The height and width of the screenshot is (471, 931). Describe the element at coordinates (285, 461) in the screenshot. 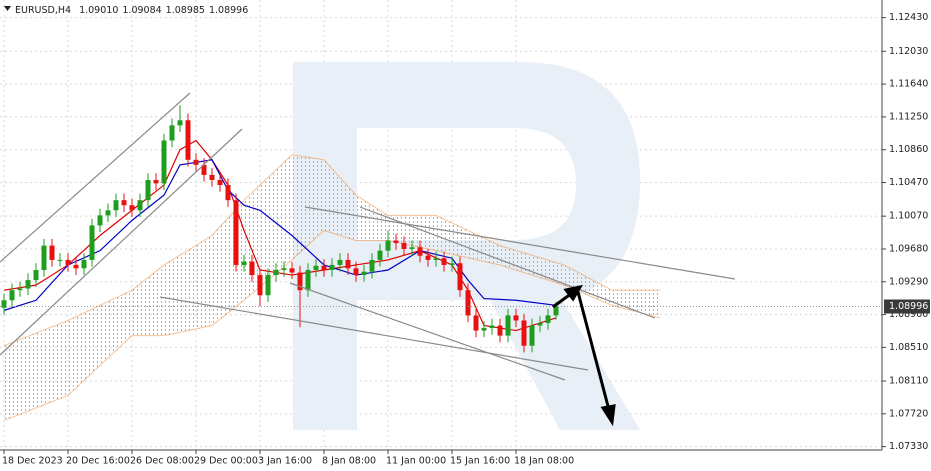

I see `x-tick-label: 3 Jan 16:00` at that location.